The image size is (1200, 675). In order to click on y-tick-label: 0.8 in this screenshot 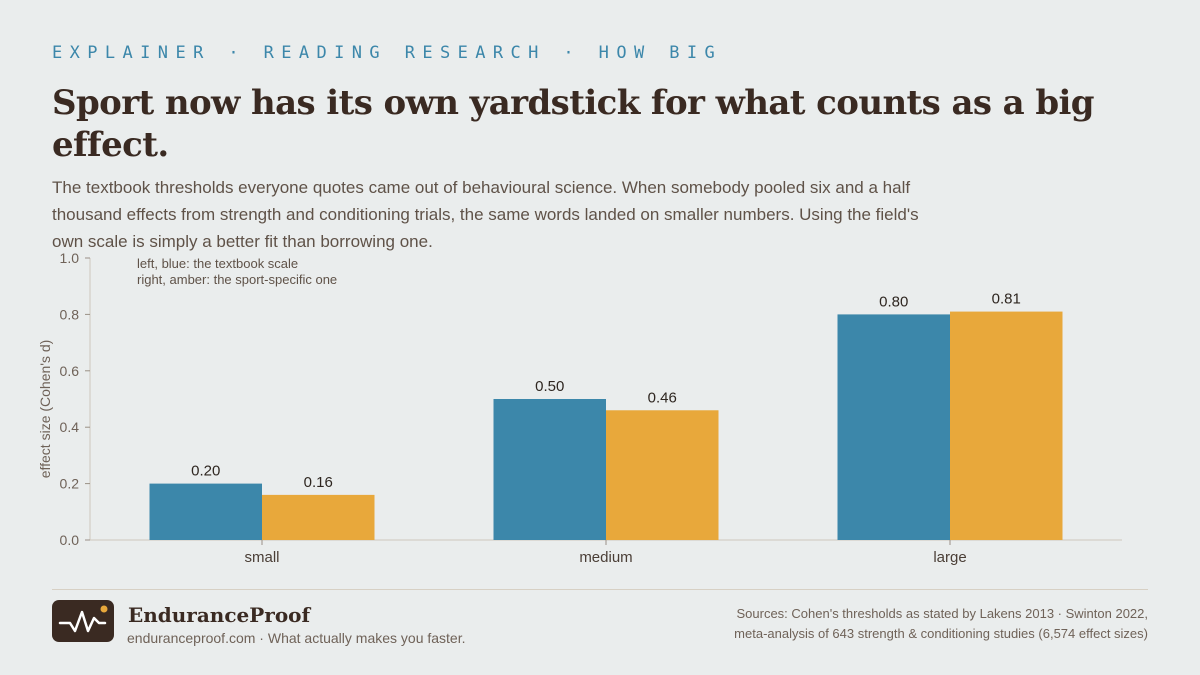, I will do `click(70, 314)`.